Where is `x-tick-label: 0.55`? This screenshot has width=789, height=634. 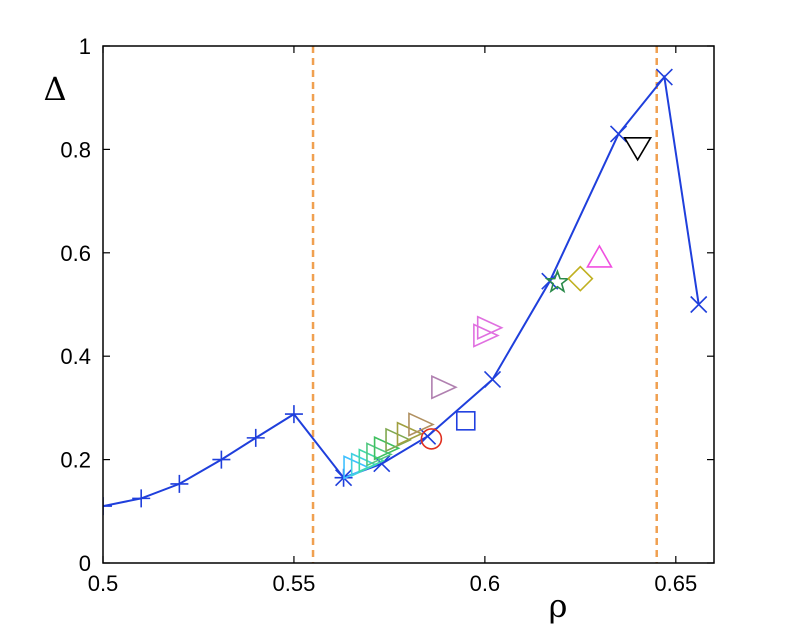 x-tick-label: 0.55 is located at coordinates (294, 583).